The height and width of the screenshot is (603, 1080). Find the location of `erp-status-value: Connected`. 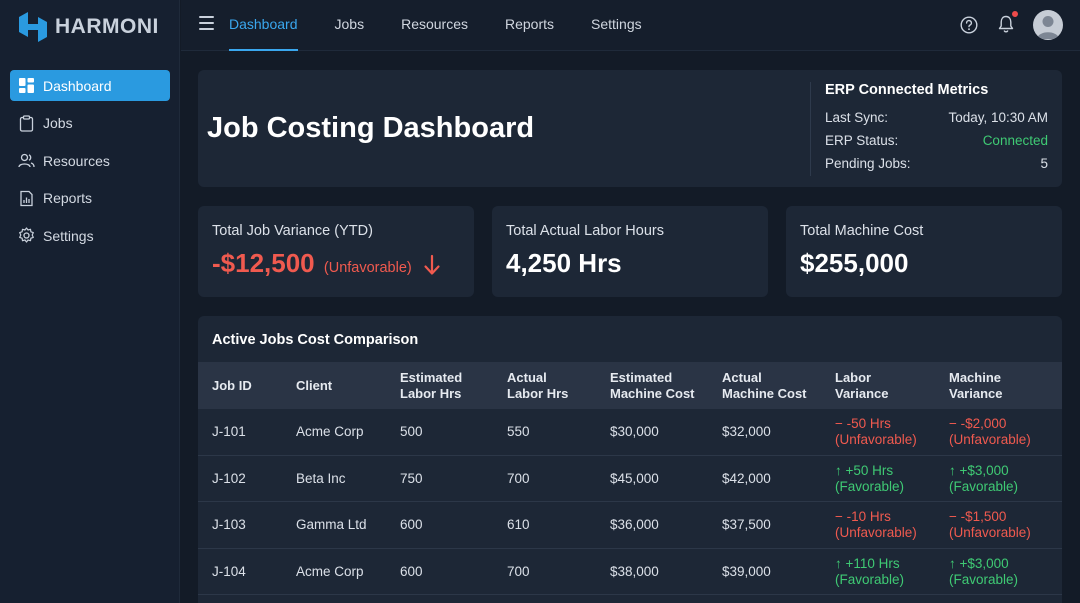

erp-status-value: Connected is located at coordinates (1015, 140).